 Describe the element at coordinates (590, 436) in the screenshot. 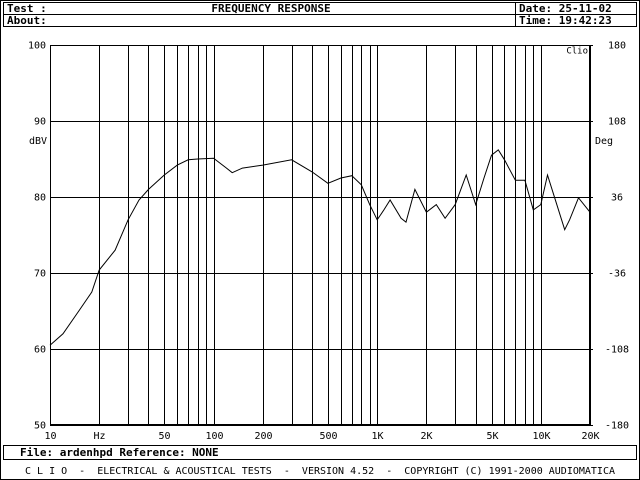

I see `x-tick-label: 20K` at that location.